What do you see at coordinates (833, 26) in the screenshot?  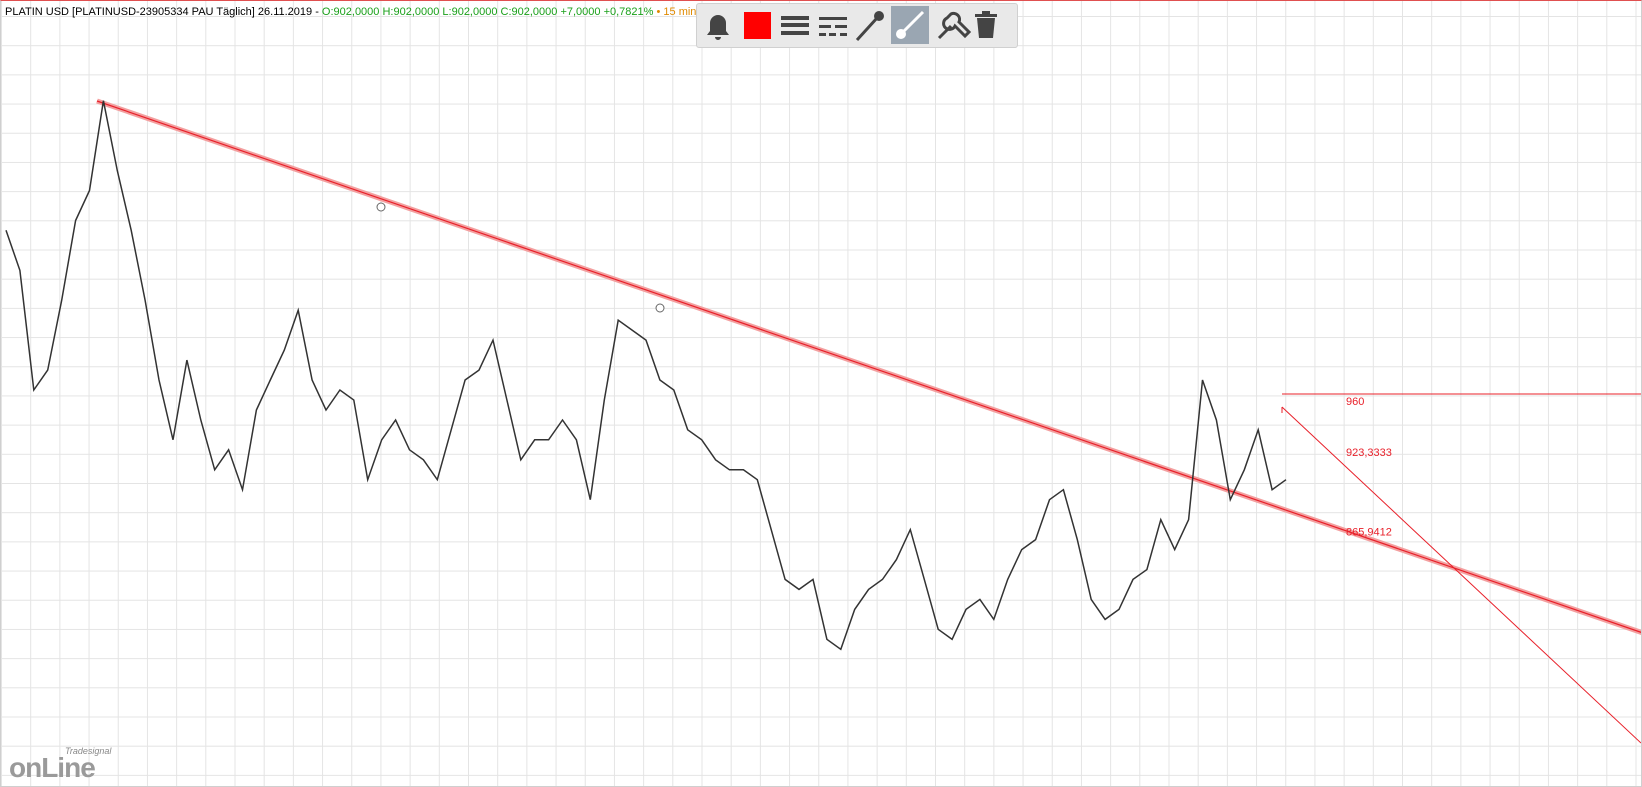 I see `line-style-icon` at bounding box center [833, 26].